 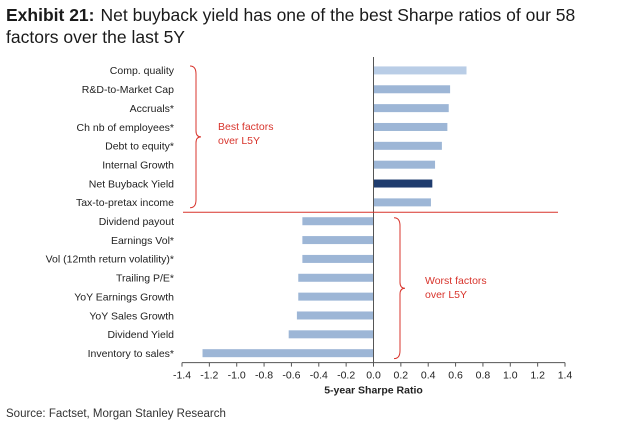 I want to click on category-label: R&D-to-Market Cap, so click(x=128, y=90).